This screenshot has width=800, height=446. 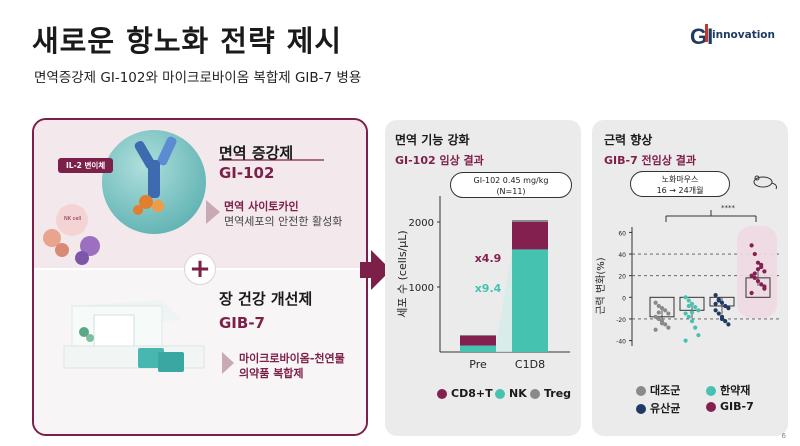 What do you see at coordinates (728, 390) in the screenshot?
I see `legend-herbal: 한약재` at bounding box center [728, 390].